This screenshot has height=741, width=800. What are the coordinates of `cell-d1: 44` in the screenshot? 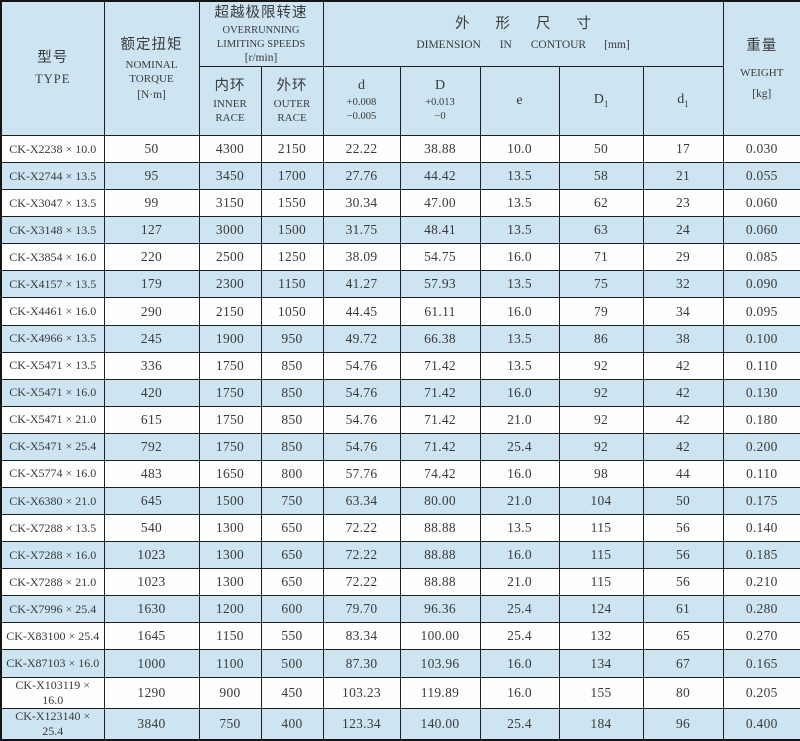 It's located at (683, 474).